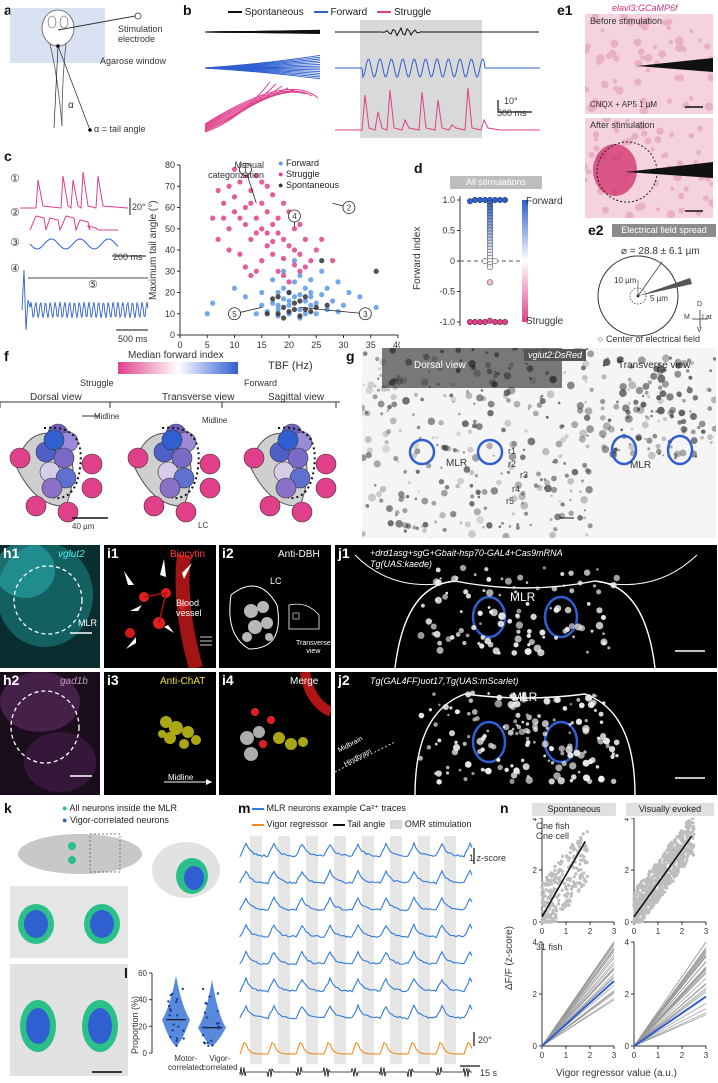  I want to click on c-annotation-number: 3, so click(365, 314).